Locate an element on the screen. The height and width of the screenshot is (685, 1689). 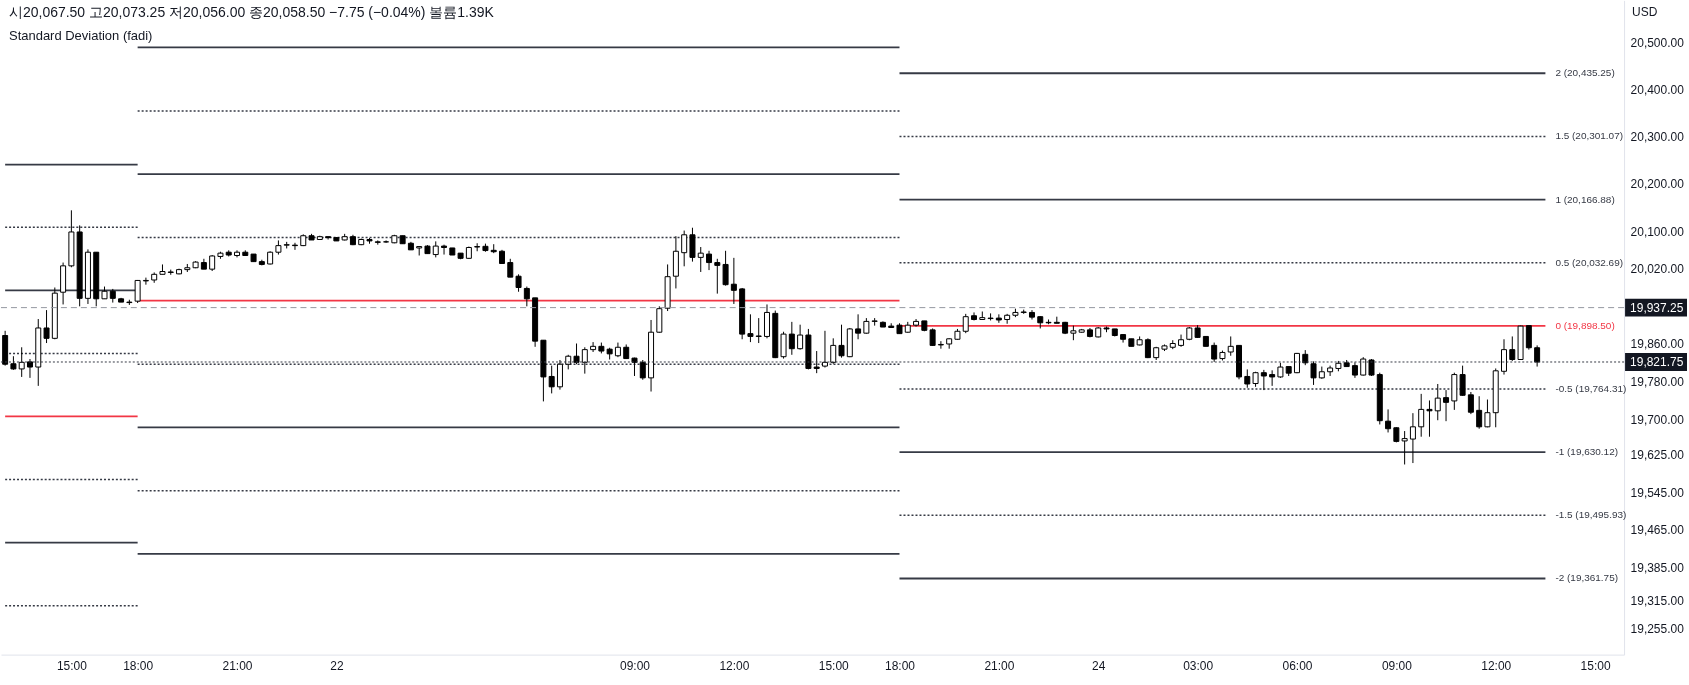
series-label: -0.5 (19,764.31) is located at coordinates (1591, 389).